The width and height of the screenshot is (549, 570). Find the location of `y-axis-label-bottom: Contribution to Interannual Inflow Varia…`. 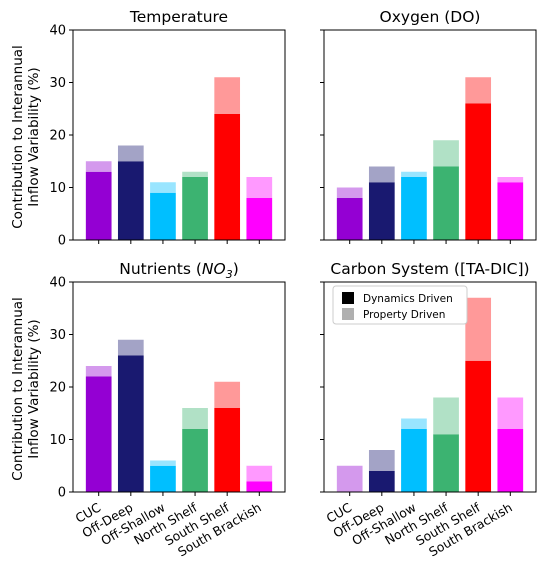

y-axis-label-bottom: Contribution to Interannual Inflow Varia… is located at coordinates (26, 389).